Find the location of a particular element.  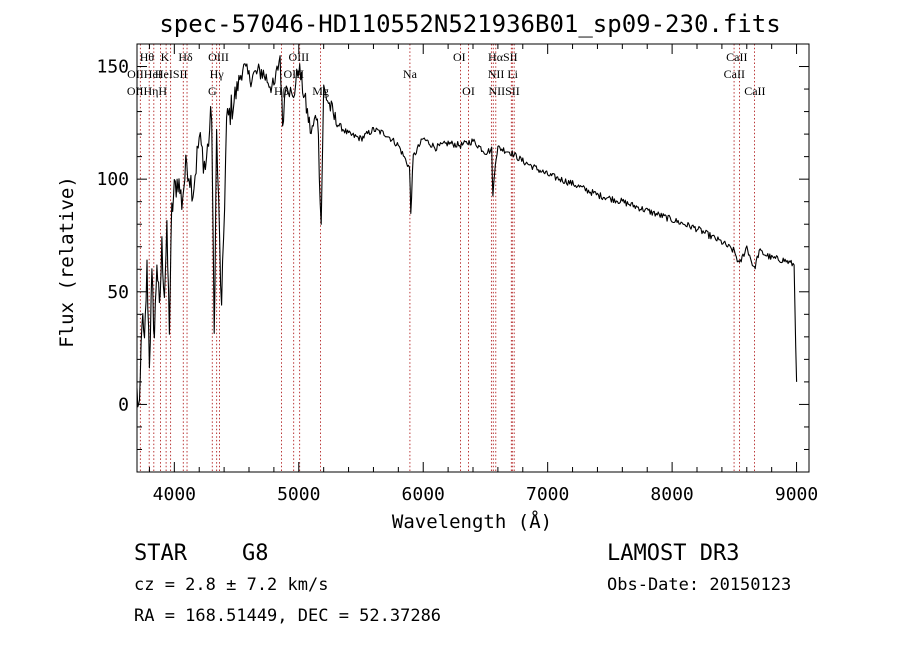

object-subclass: G8 is located at coordinates (255, 553).